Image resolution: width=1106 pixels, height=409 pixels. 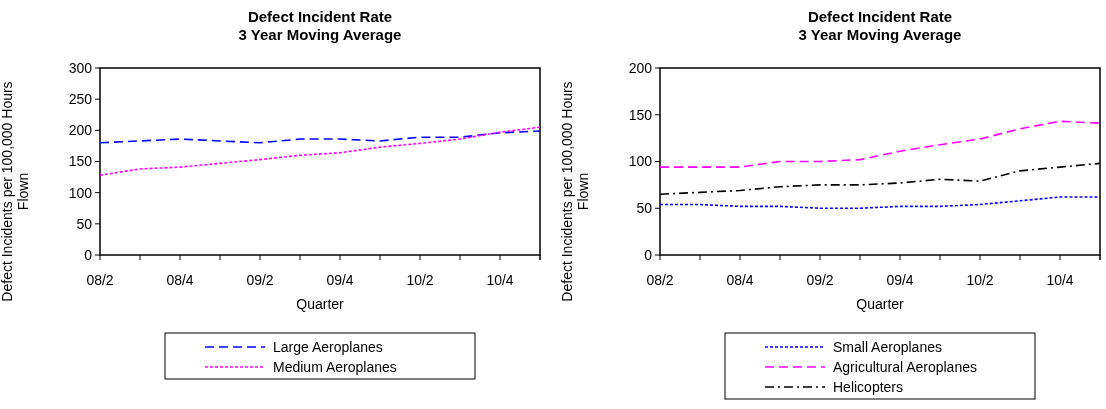 I want to click on legend-label: Large Aeroplanes, so click(x=328, y=346).